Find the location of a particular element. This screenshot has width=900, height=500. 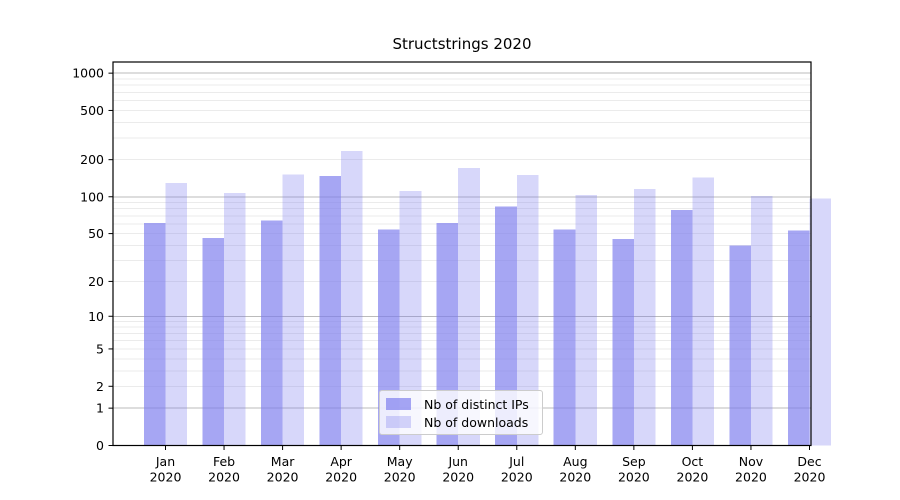

legend-label-downloads: Nb of downloads is located at coordinates (476, 422).